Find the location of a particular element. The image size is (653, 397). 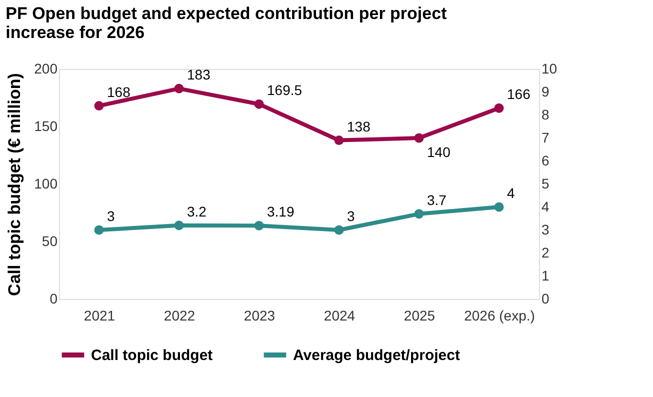

data-label: 3.7 is located at coordinates (437, 200).